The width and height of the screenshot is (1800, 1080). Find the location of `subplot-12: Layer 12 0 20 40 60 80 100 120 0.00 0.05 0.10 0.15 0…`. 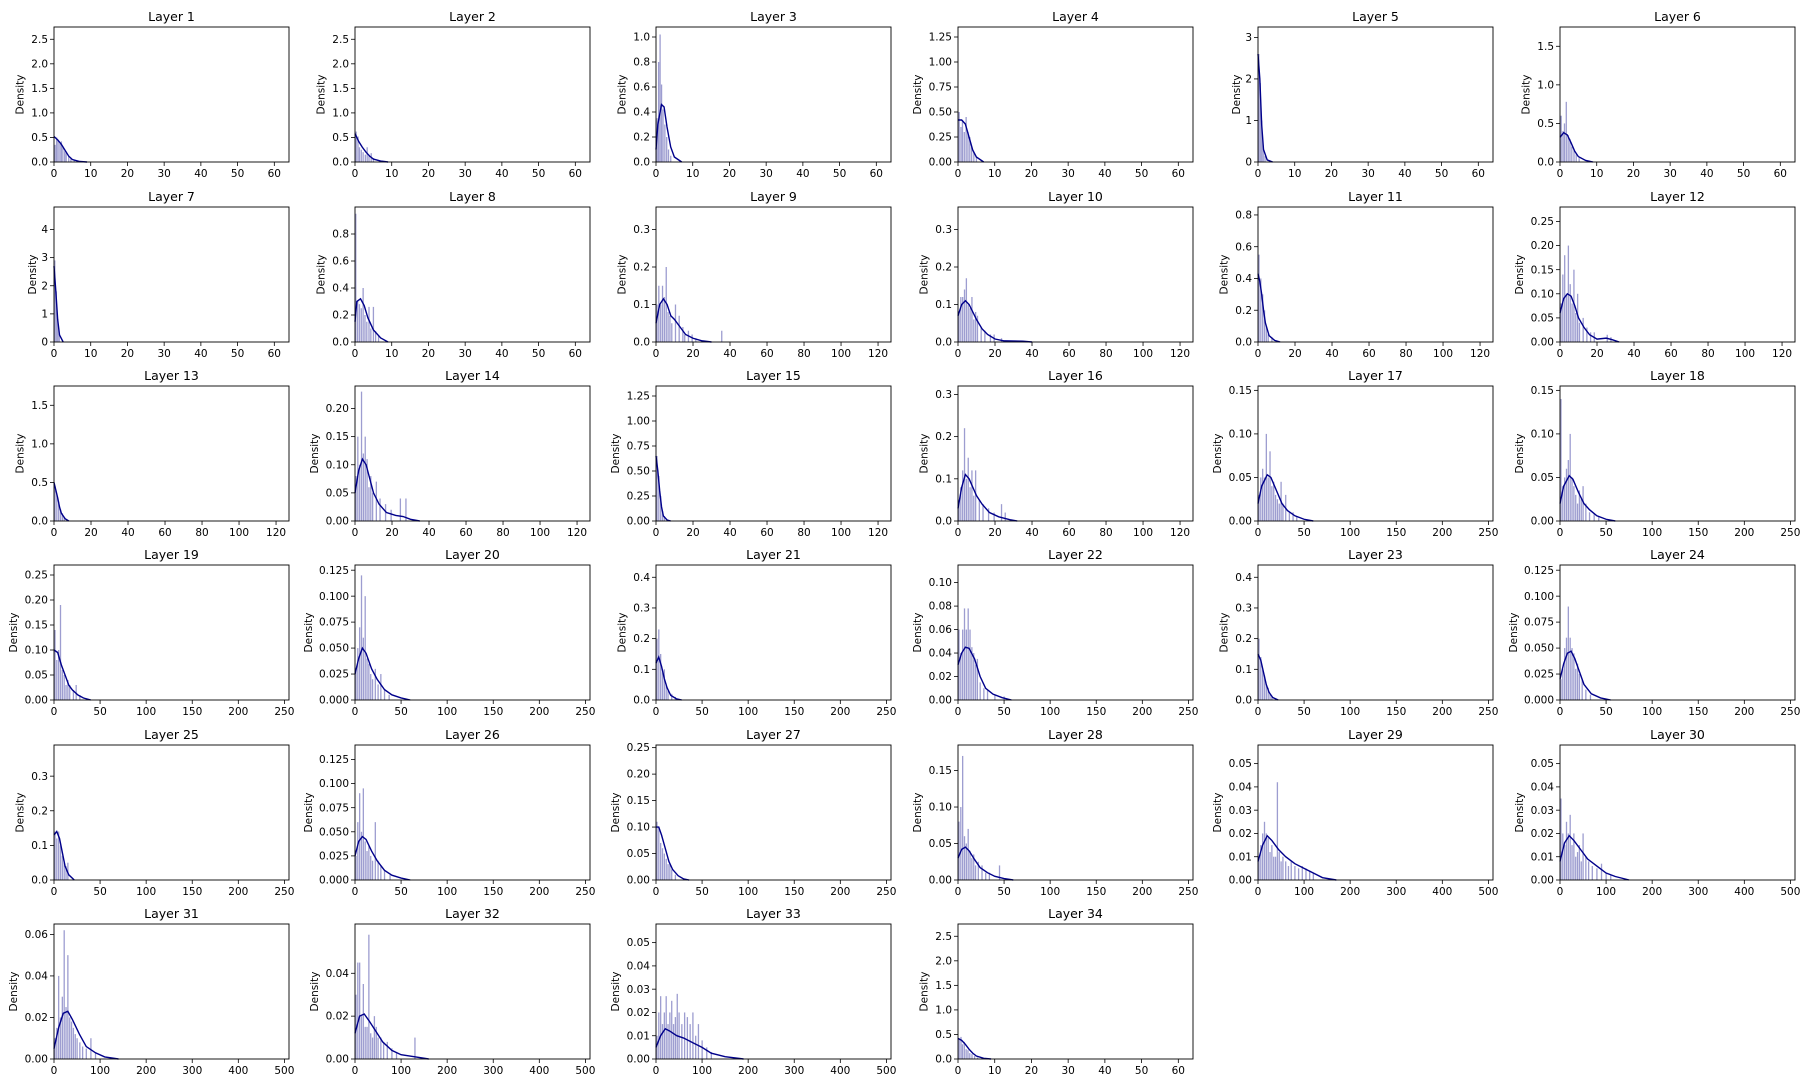

subplot-12: Layer 12 0 20 40 60 80 100 120 0.00 0.05 0.10 0.15 0… is located at coordinates (1655, 274).